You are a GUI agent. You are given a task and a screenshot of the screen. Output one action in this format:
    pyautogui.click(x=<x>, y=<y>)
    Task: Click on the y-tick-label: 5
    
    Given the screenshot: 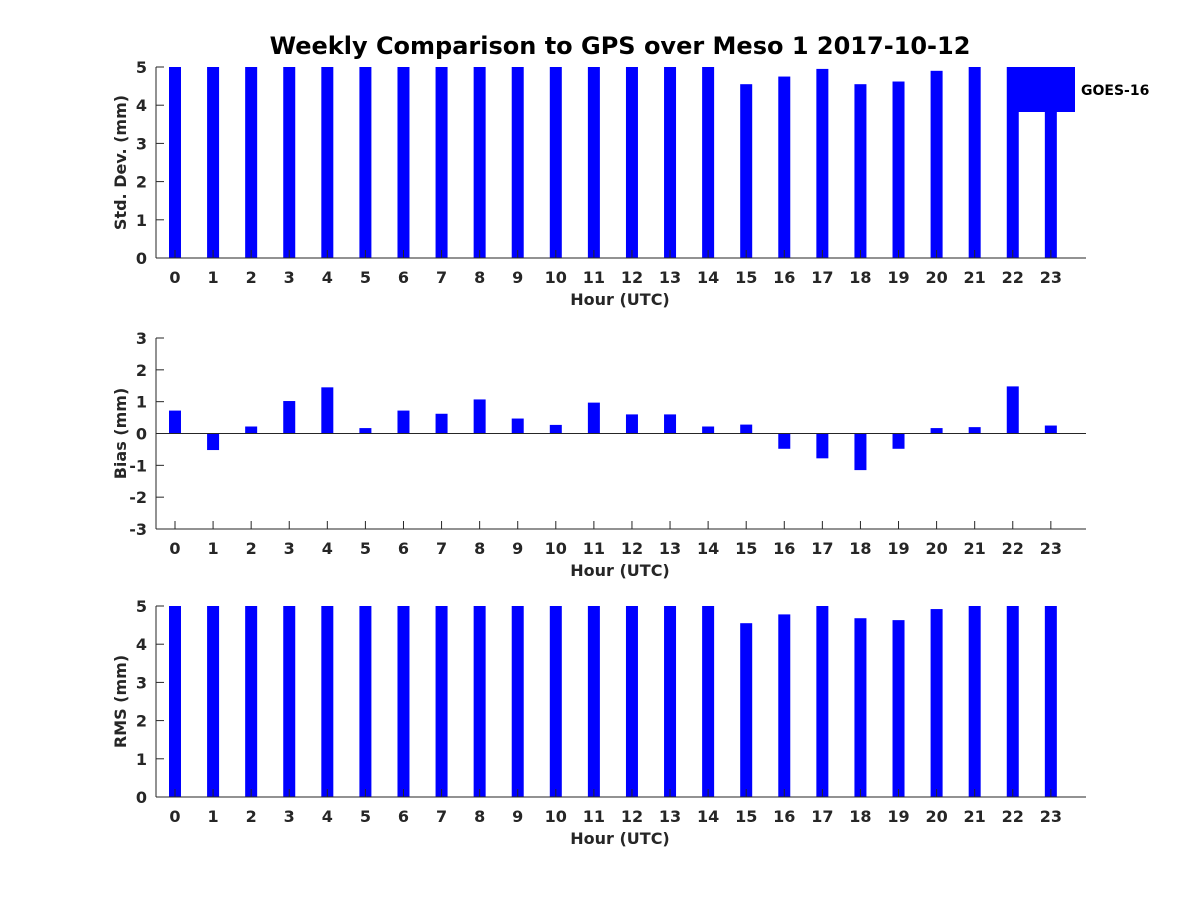 What is the action you would take?
    pyautogui.click(x=141, y=67)
    